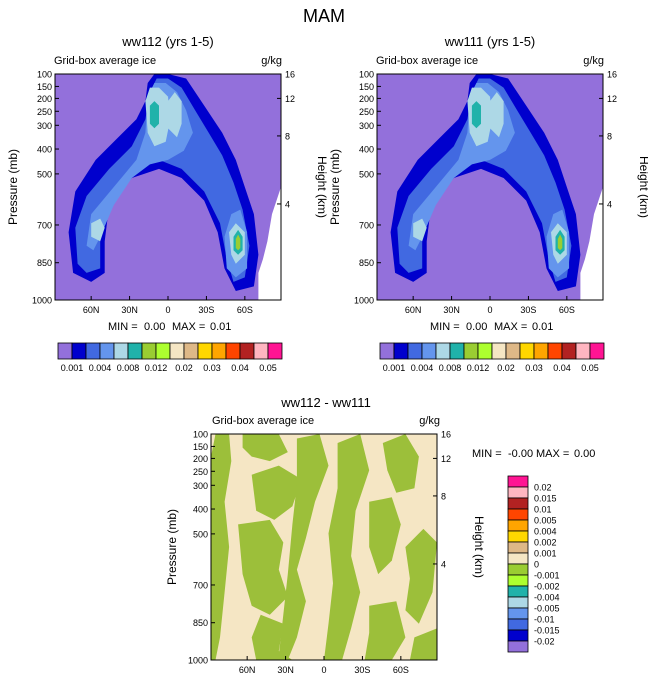  What do you see at coordinates (520, 454) in the screenshot?
I see `min-value: -0.00` at bounding box center [520, 454].